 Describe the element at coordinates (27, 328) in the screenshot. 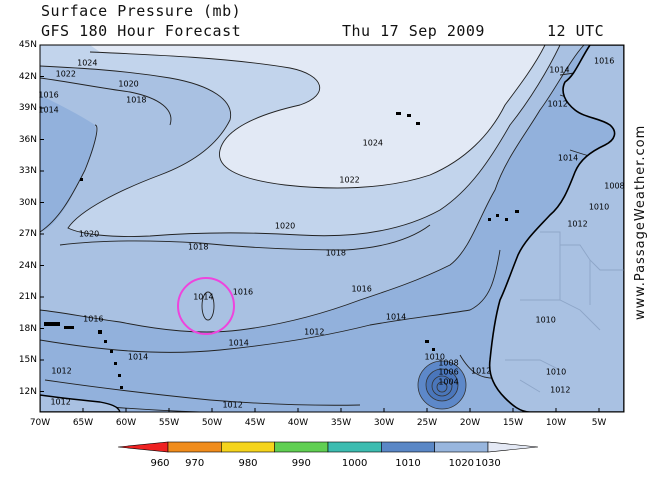

I see `latitude-label: 18N` at that location.